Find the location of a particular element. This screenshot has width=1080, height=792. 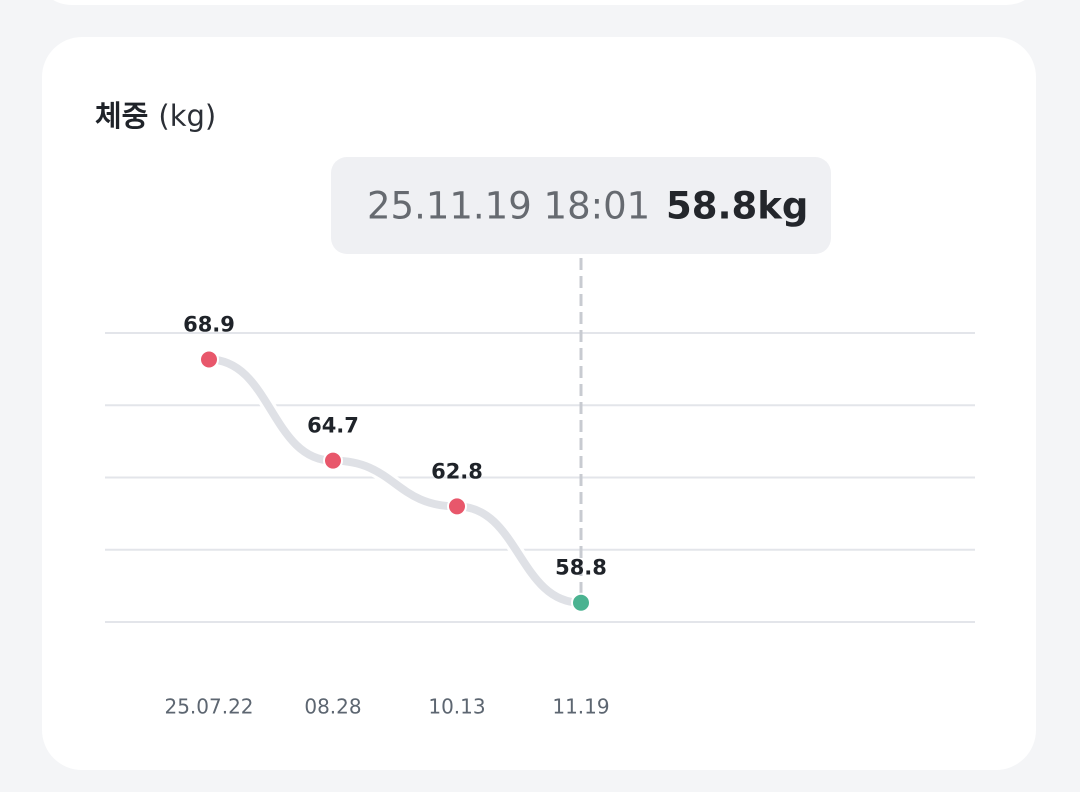

tooltip-time: 25.11.19 18:01 is located at coordinates (508, 206).